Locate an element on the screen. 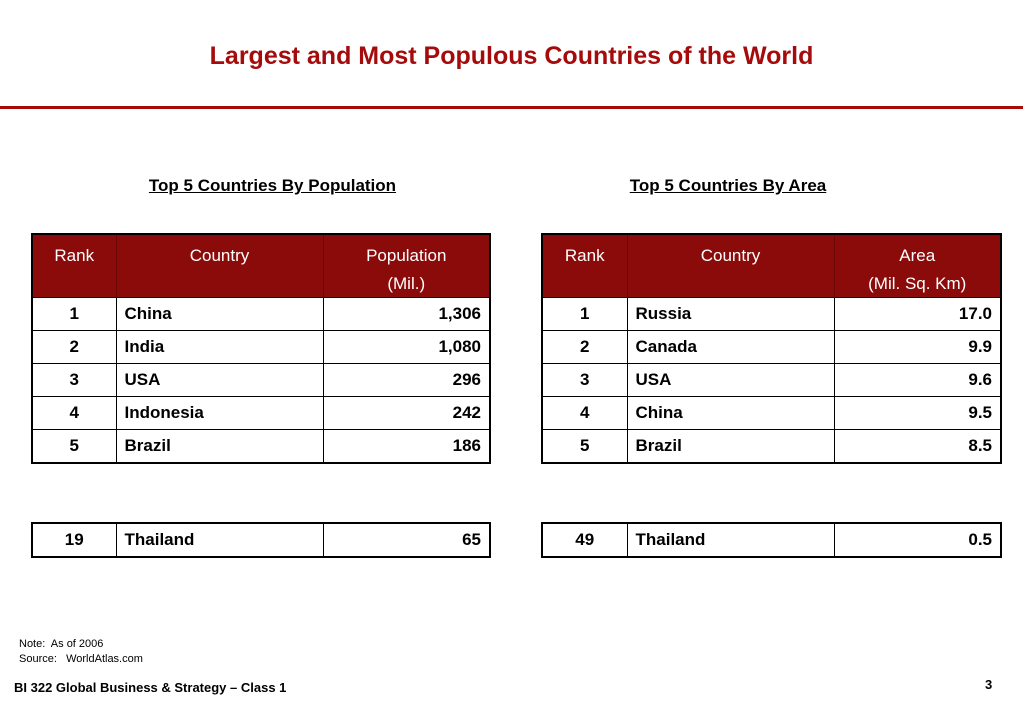  table-row: 3 USA 296 is located at coordinates (261, 380).